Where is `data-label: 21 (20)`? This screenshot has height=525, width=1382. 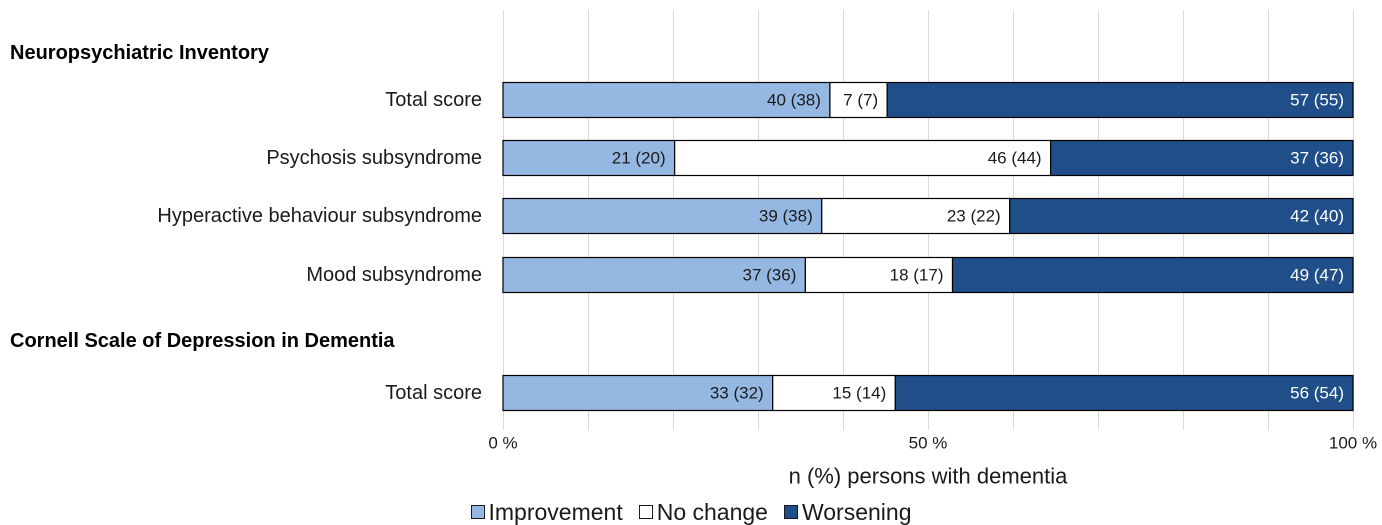
data-label: 21 (20) is located at coordinates (639, 158).